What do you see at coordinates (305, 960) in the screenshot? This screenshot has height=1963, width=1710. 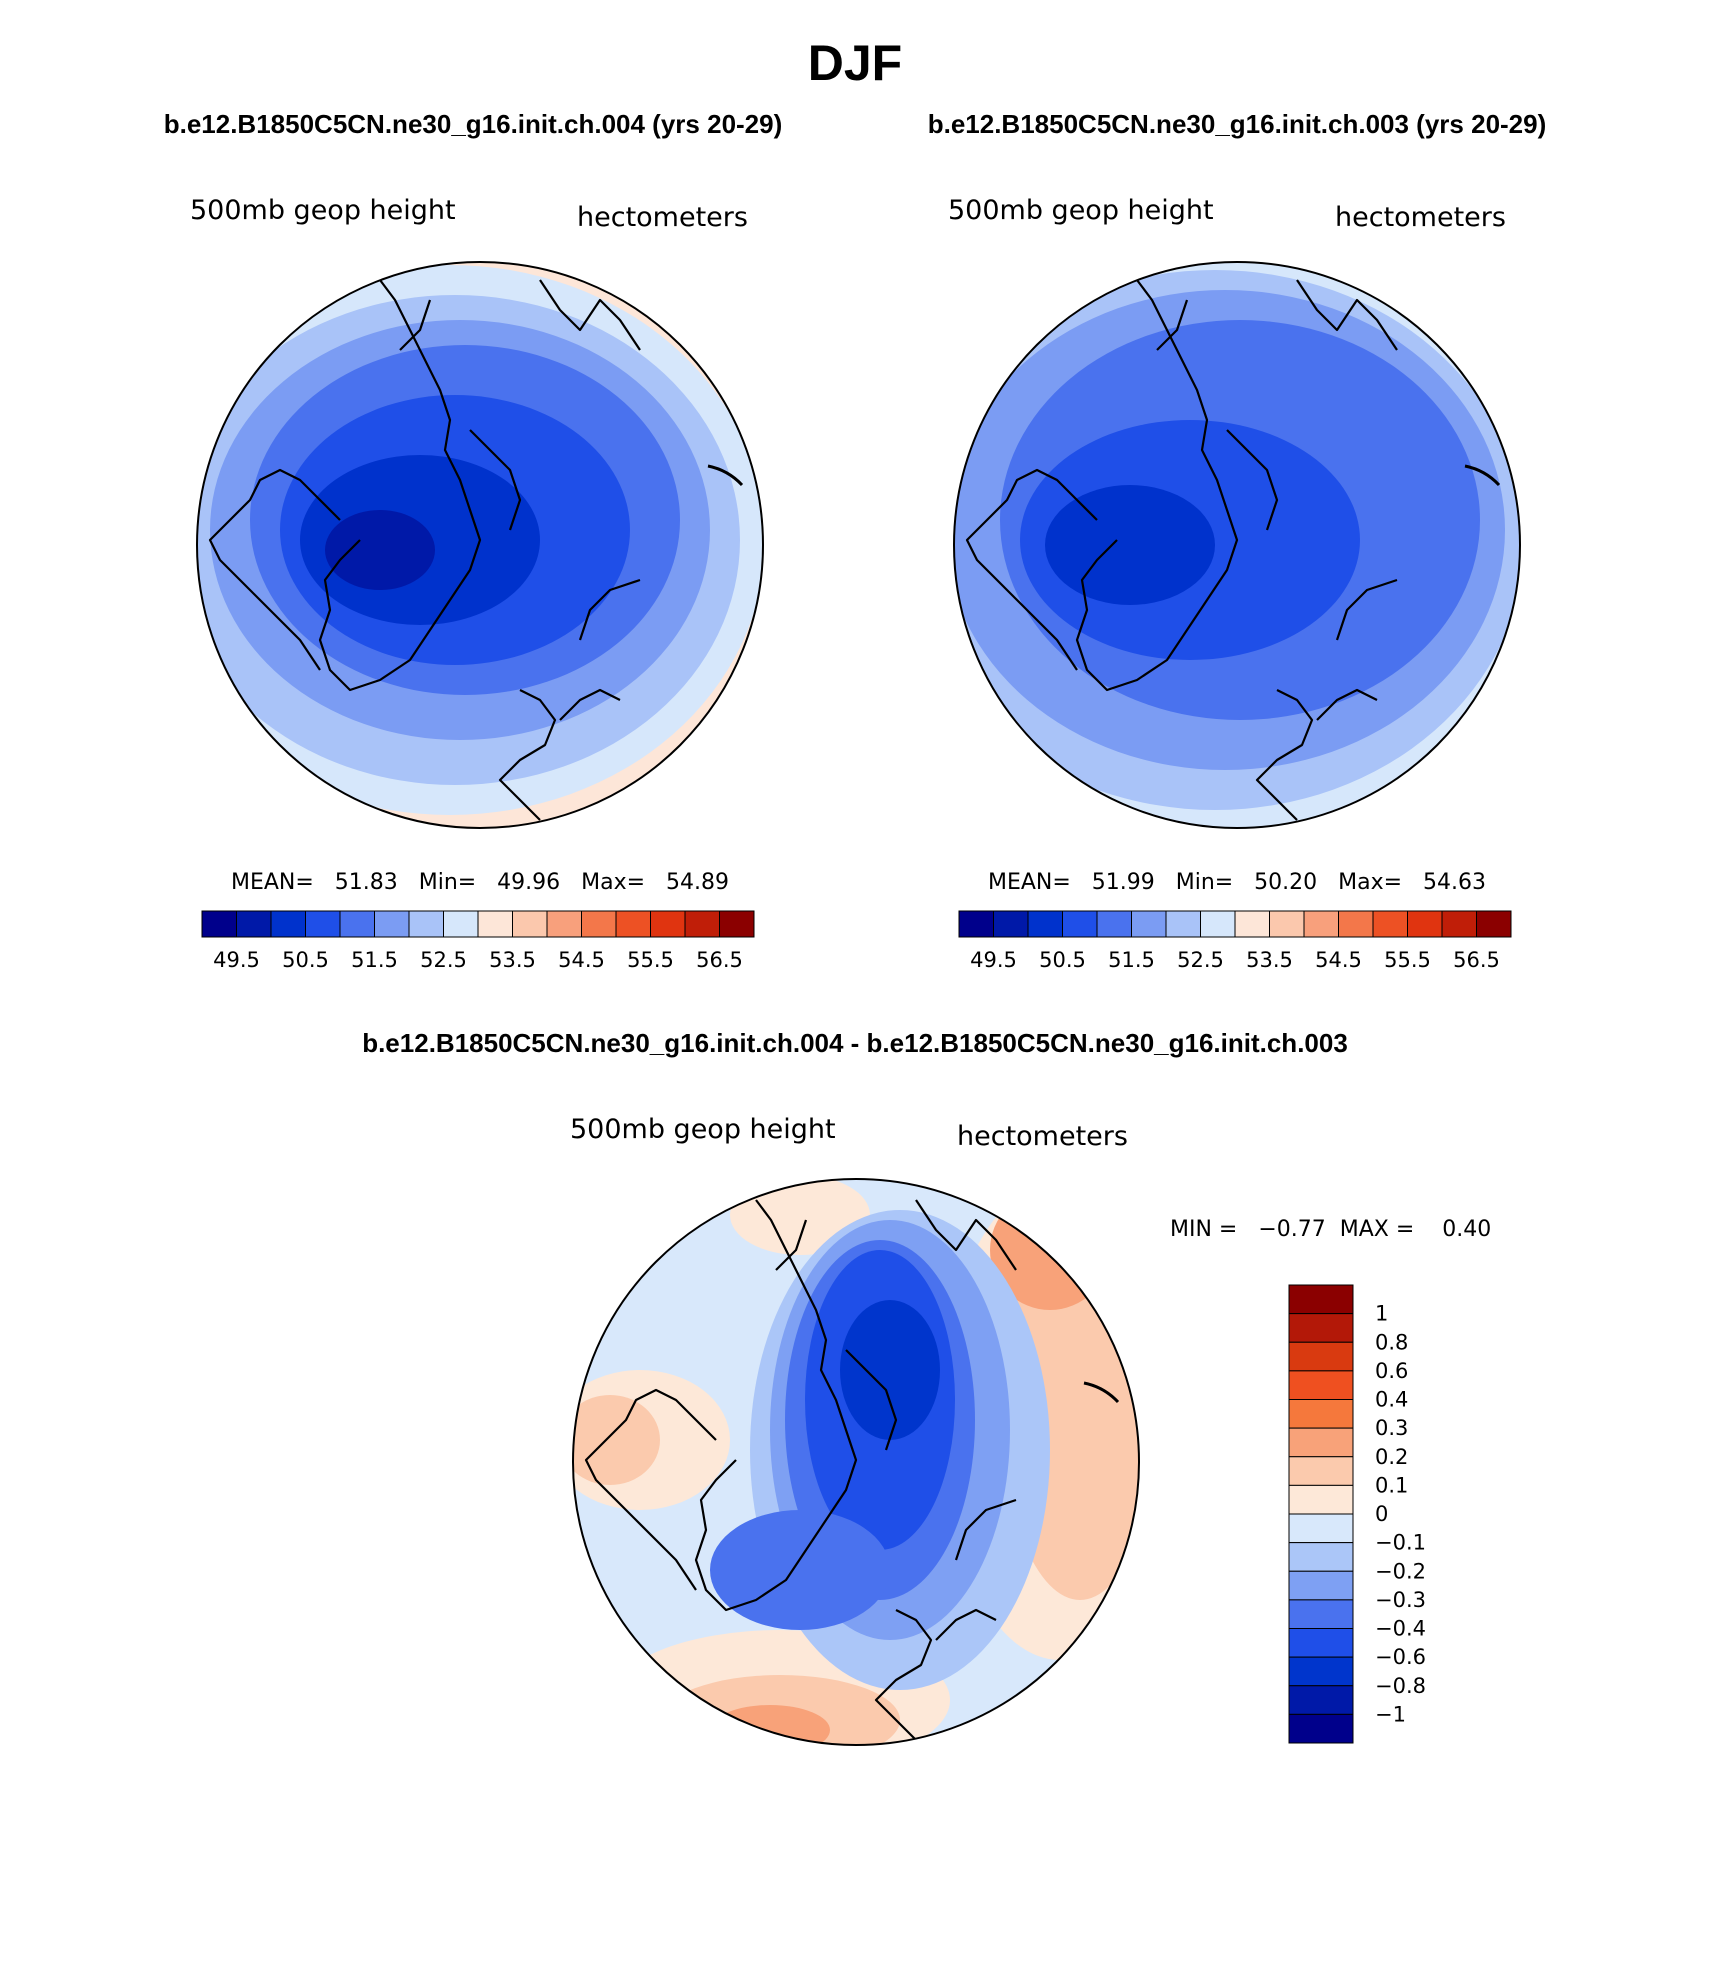 I see `panel-a-colorbar-tick-label: 50.5` at bounding box center [305, 960].